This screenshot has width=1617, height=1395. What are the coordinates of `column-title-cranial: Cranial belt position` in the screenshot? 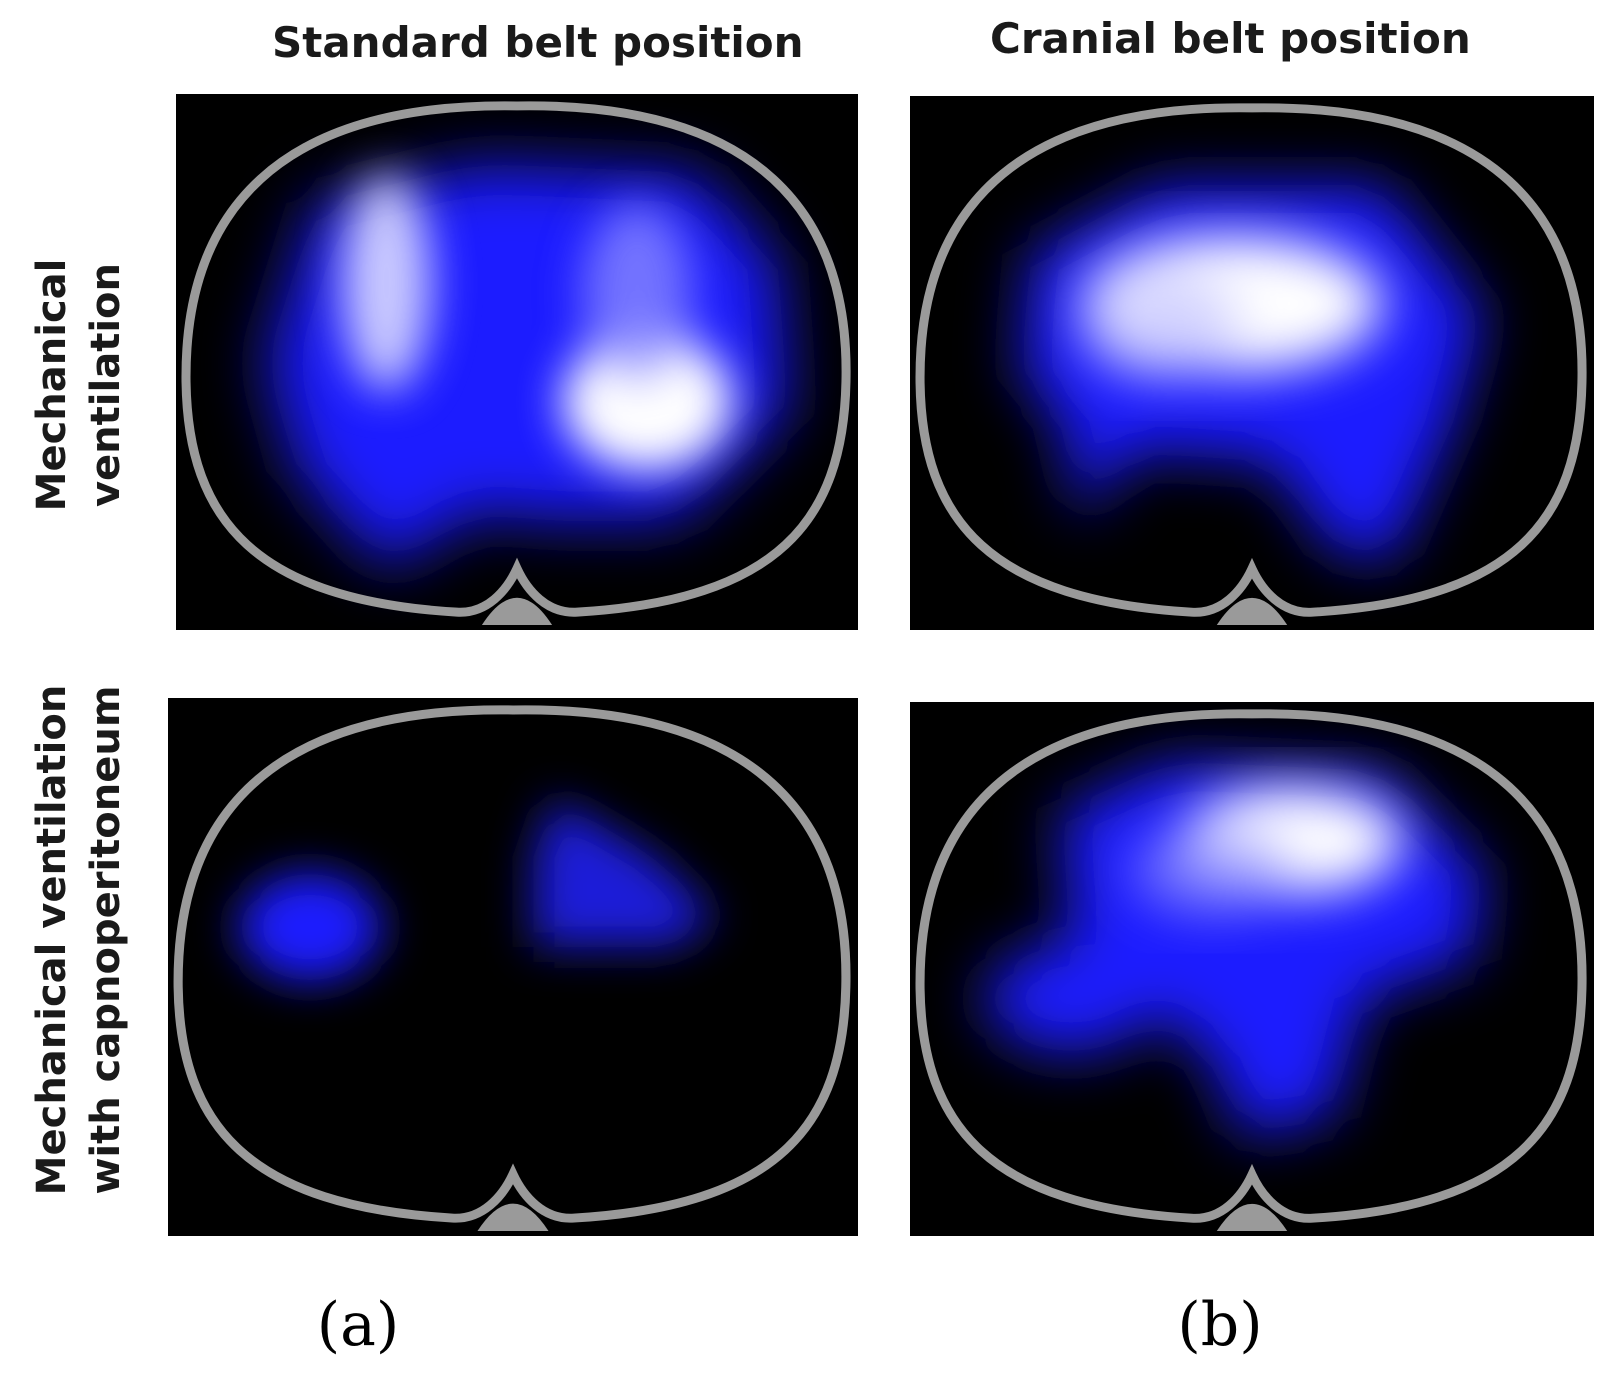 It's located at (1230, 38).